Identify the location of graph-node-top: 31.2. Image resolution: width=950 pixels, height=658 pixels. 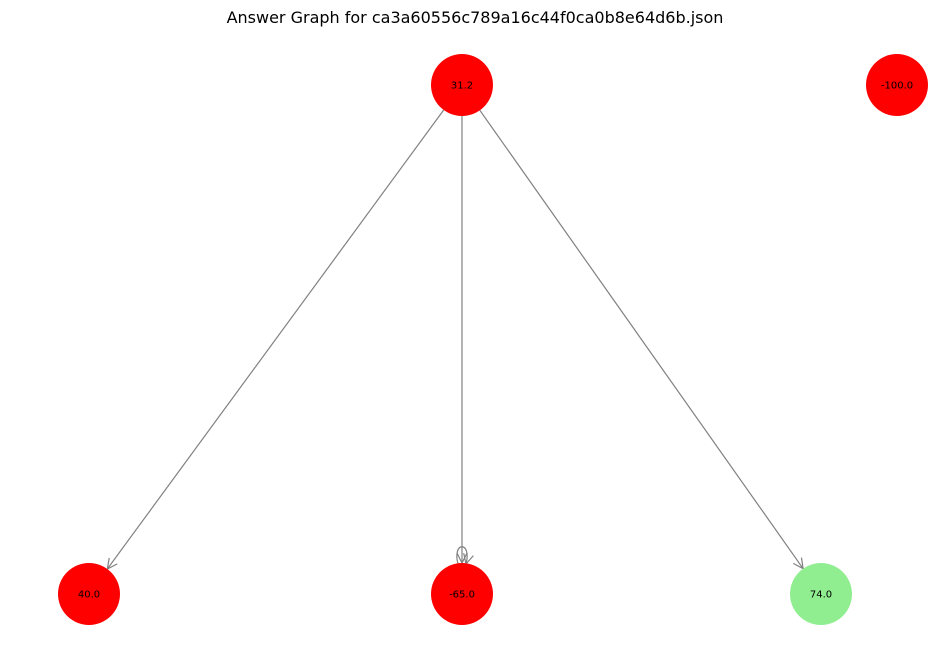
(462, 85).